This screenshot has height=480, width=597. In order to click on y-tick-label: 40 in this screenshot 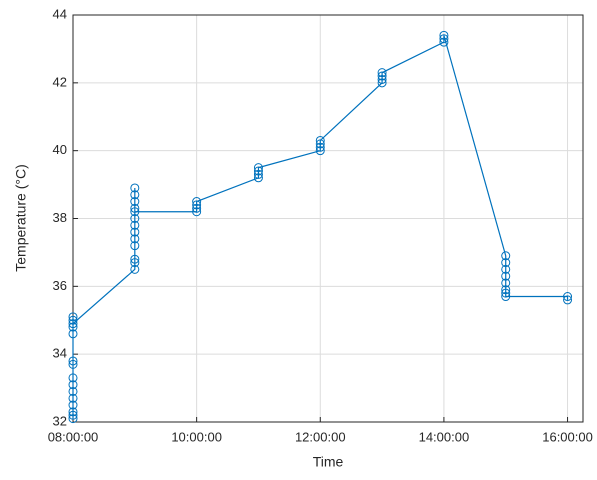, I will do `click(60, 149)`.